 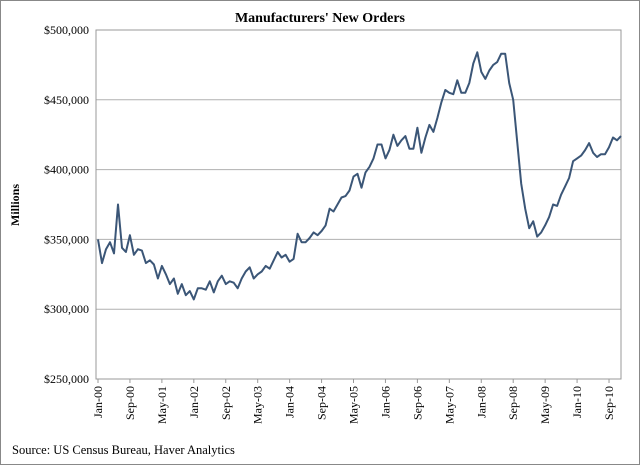 I want to click on x-tick-label: Jan-10, so click(x=577, y=402).